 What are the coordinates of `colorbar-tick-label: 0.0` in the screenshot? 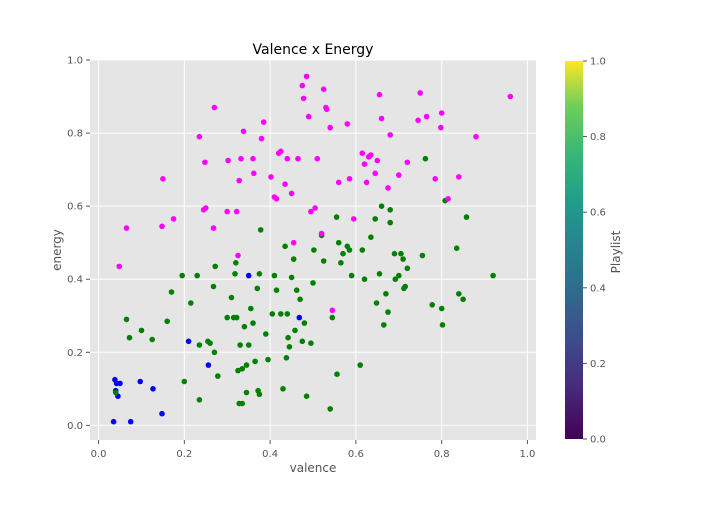 It's located at (598, 440).